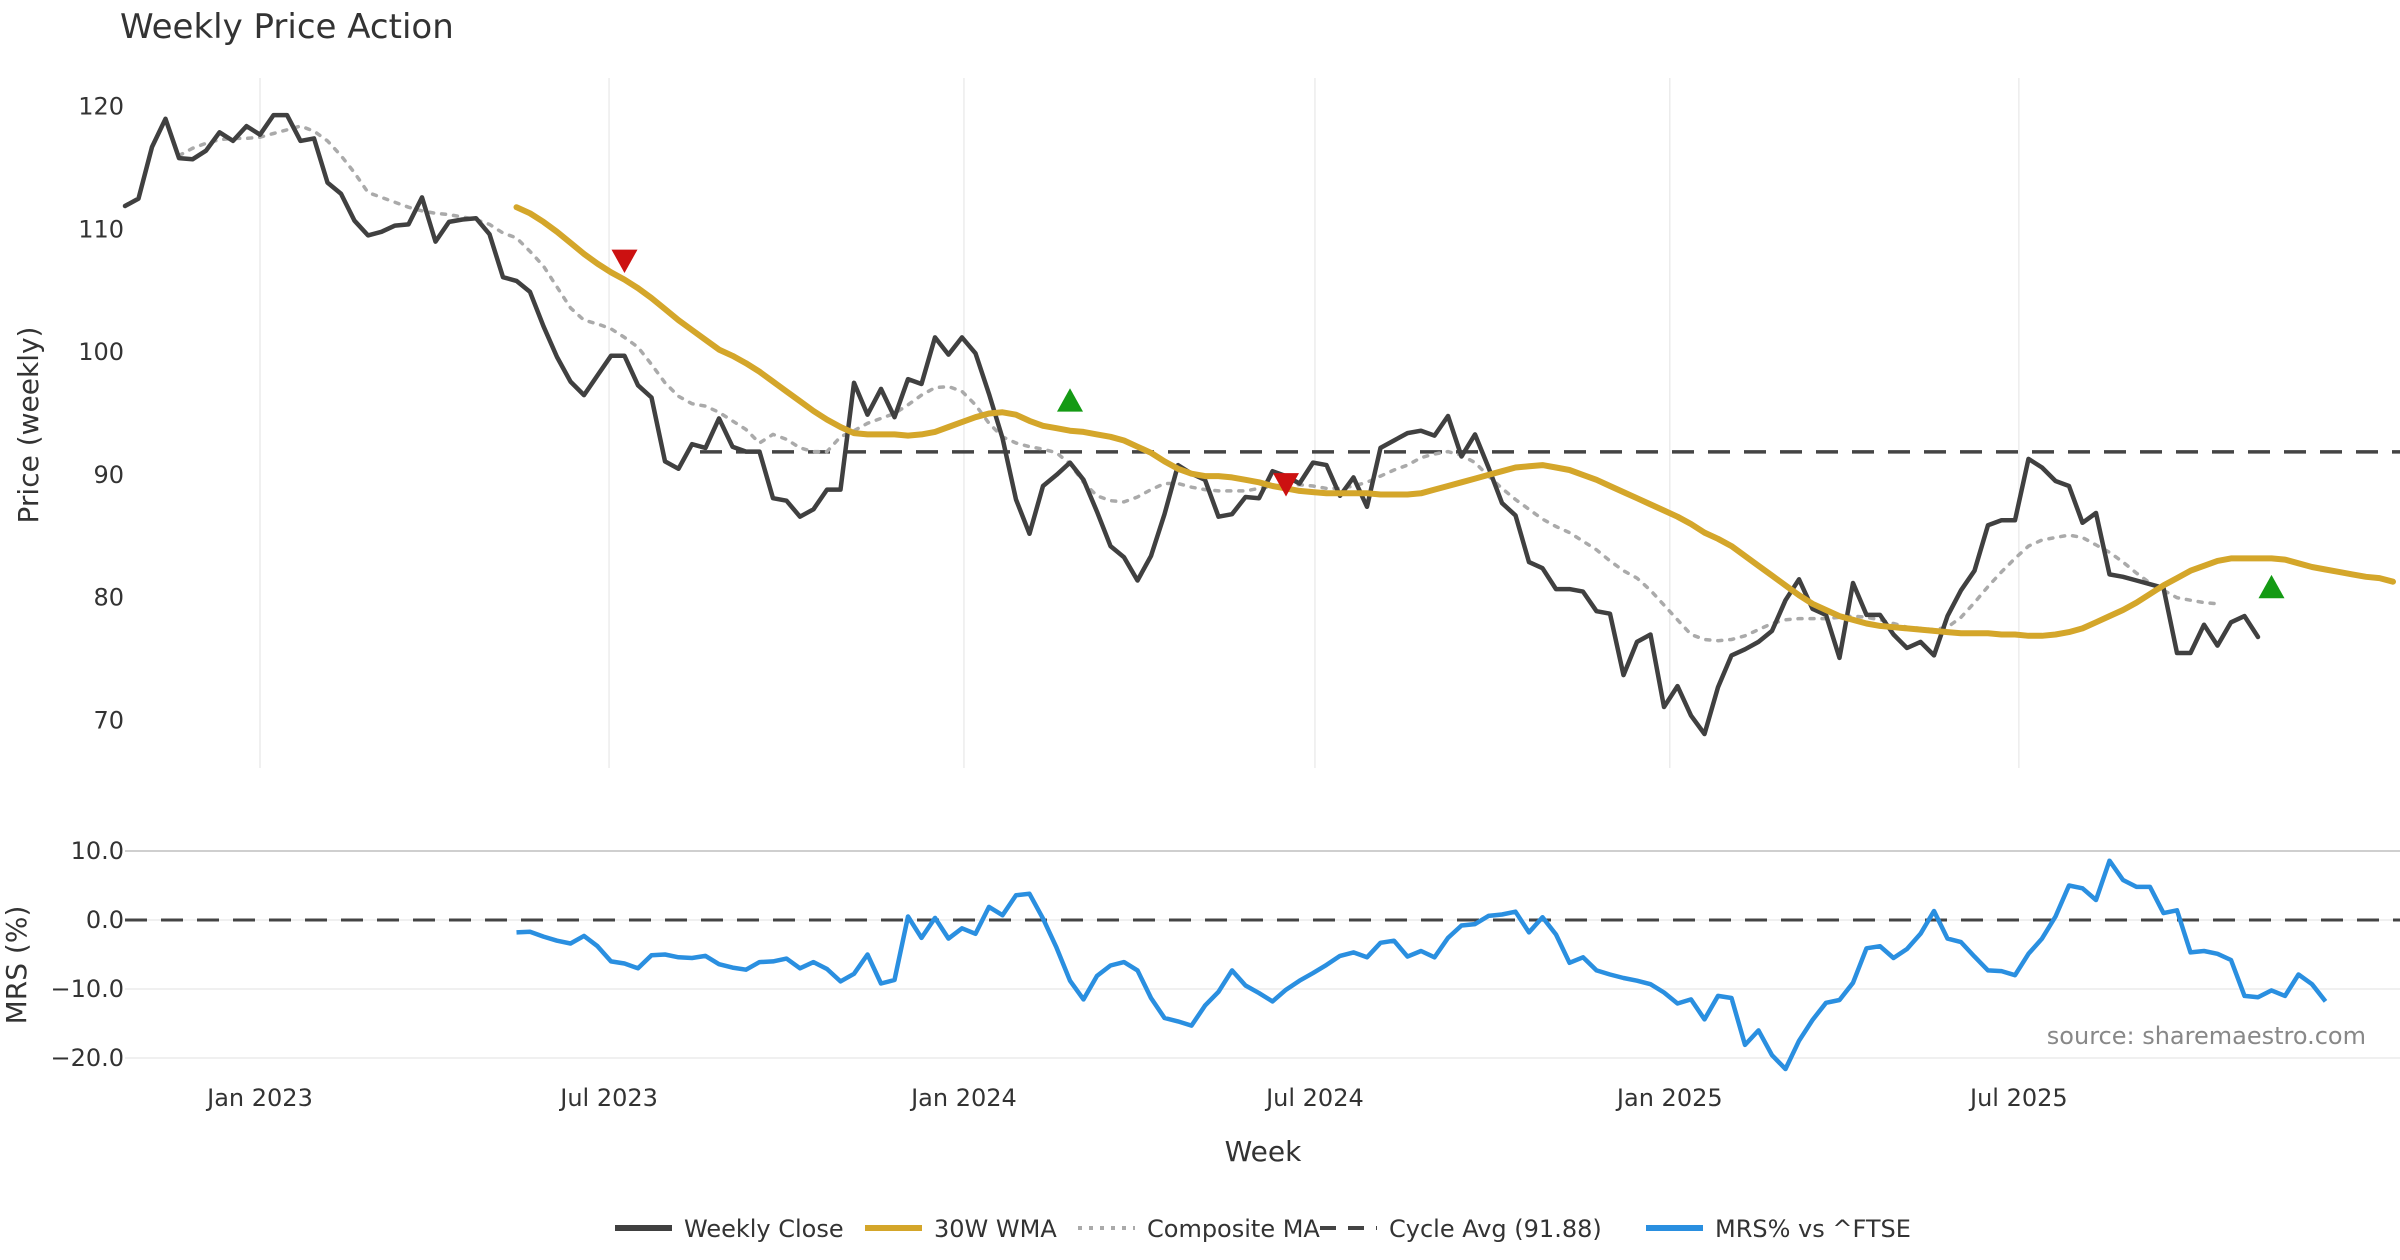  I want to click on mrs-y-axis-label: MRS (%), so click(16, 965).